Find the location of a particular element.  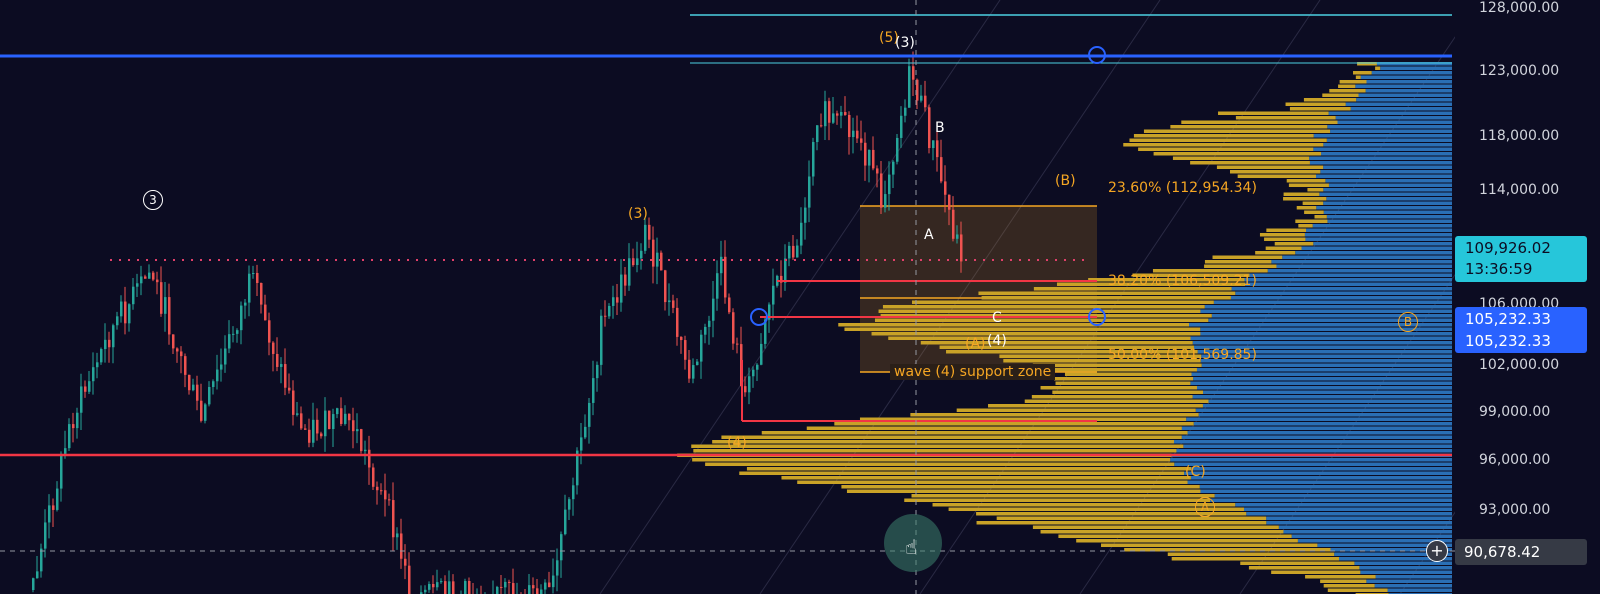

wave-a-paren-label: (A) is located at coordinates (975, 344).